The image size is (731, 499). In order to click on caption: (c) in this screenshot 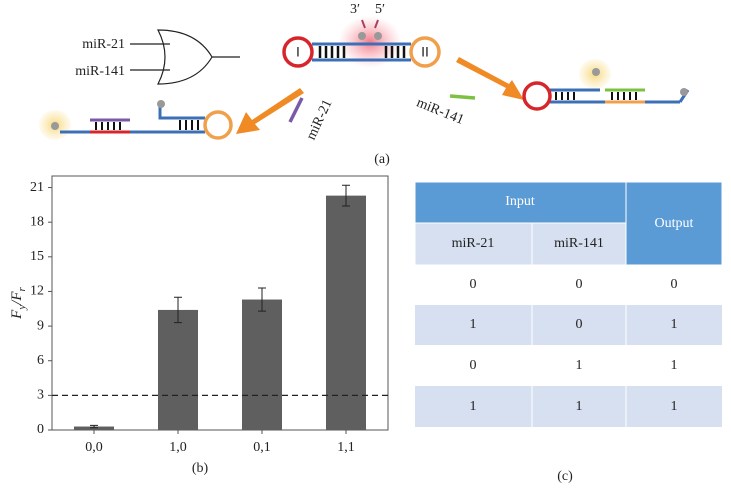, I will do `click(565, 476)`.